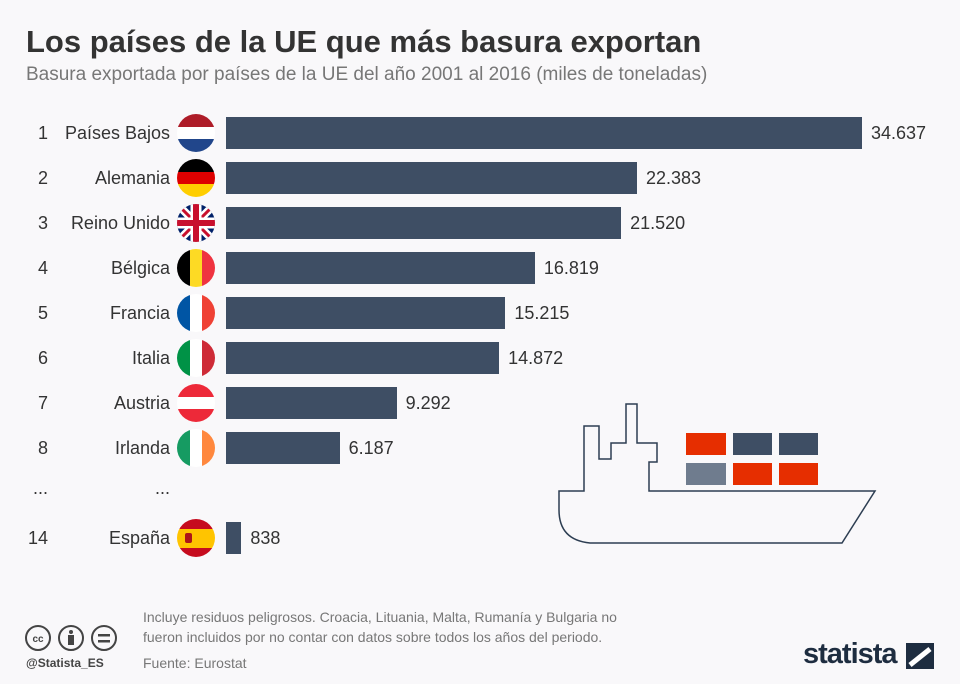  What do you see at coordinates (42, 403) in the screenshot?
I see `rank-label: 7` at bounding box center [42, 403].